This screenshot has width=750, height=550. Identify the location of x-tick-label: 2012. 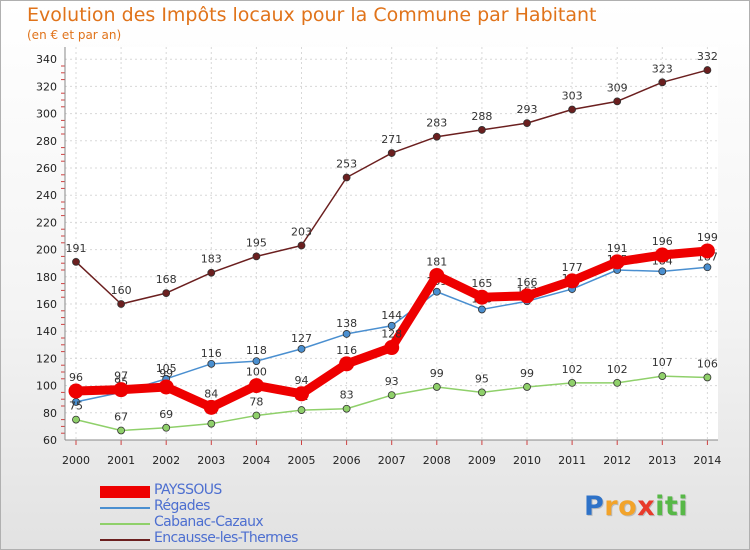
(617, 460).